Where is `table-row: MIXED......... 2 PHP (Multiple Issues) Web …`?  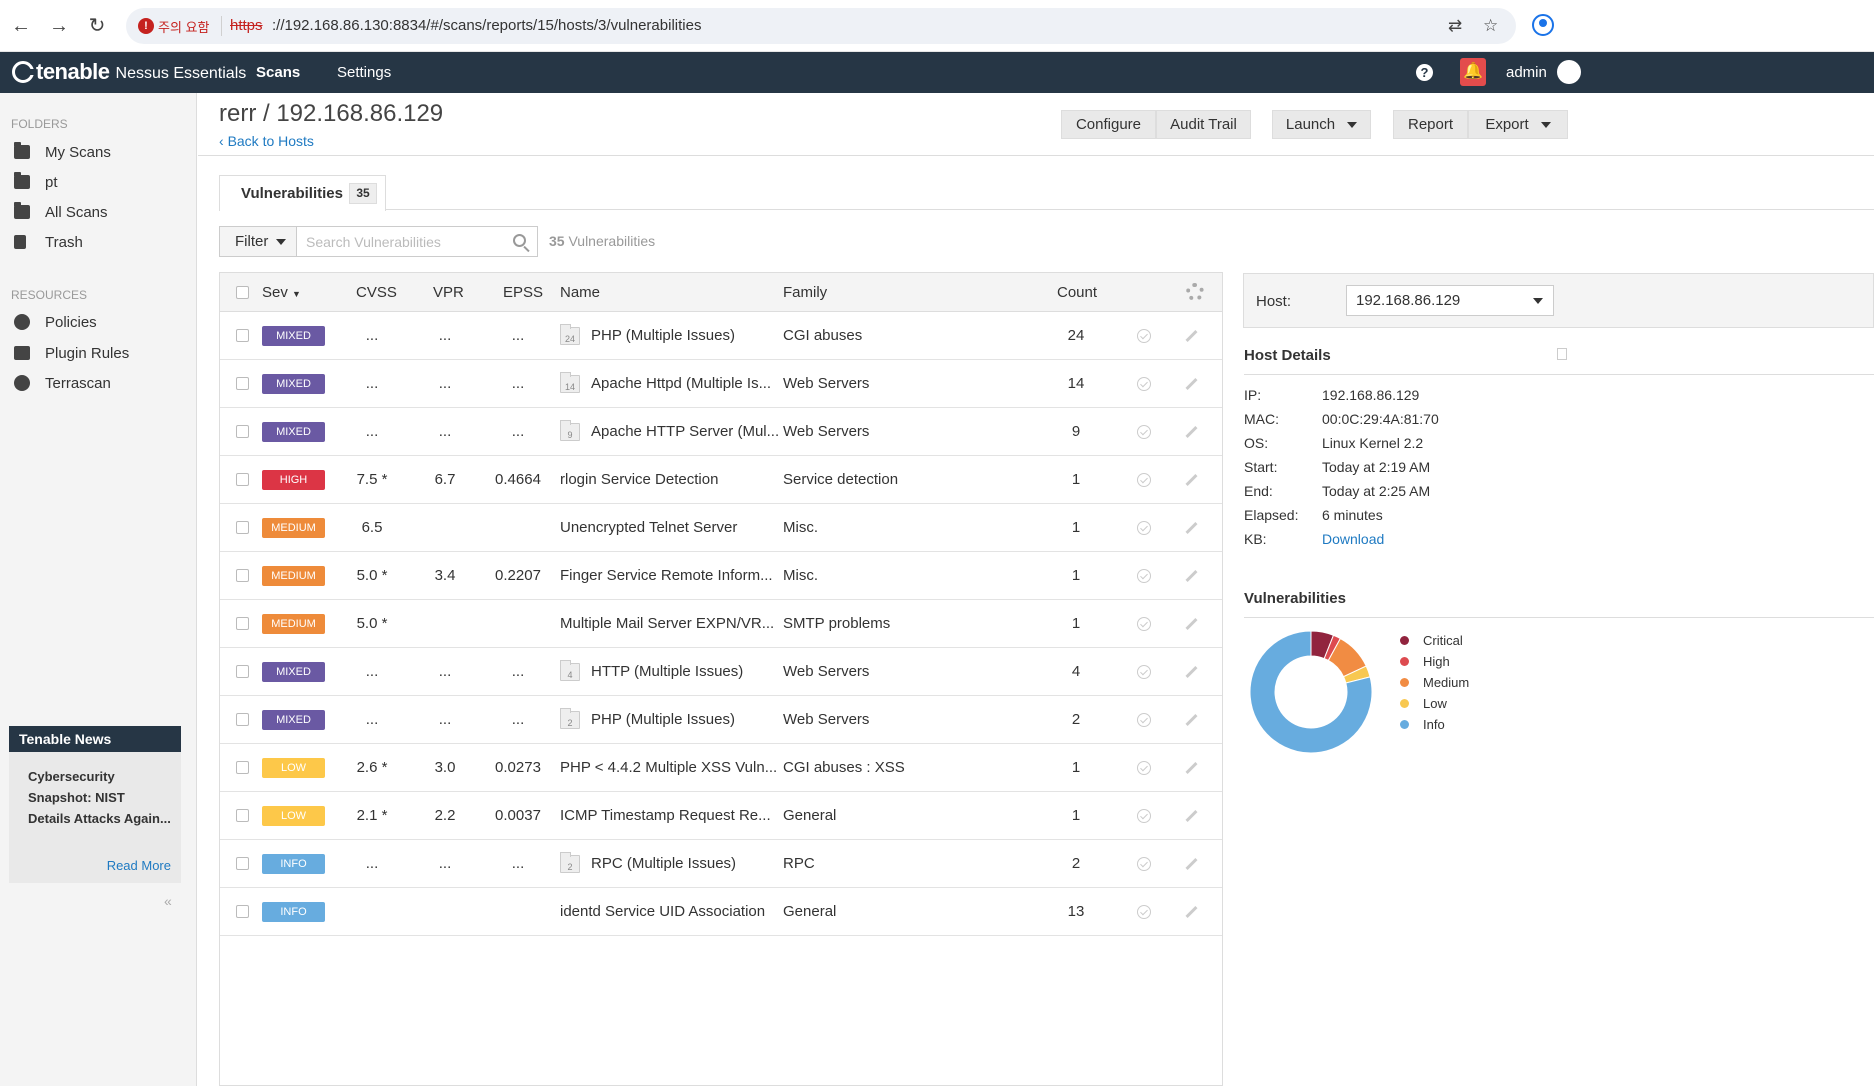 table-row: MIXED......... 2 PHP (Multiple Issues) Web … is located at coordinates (721, 720).